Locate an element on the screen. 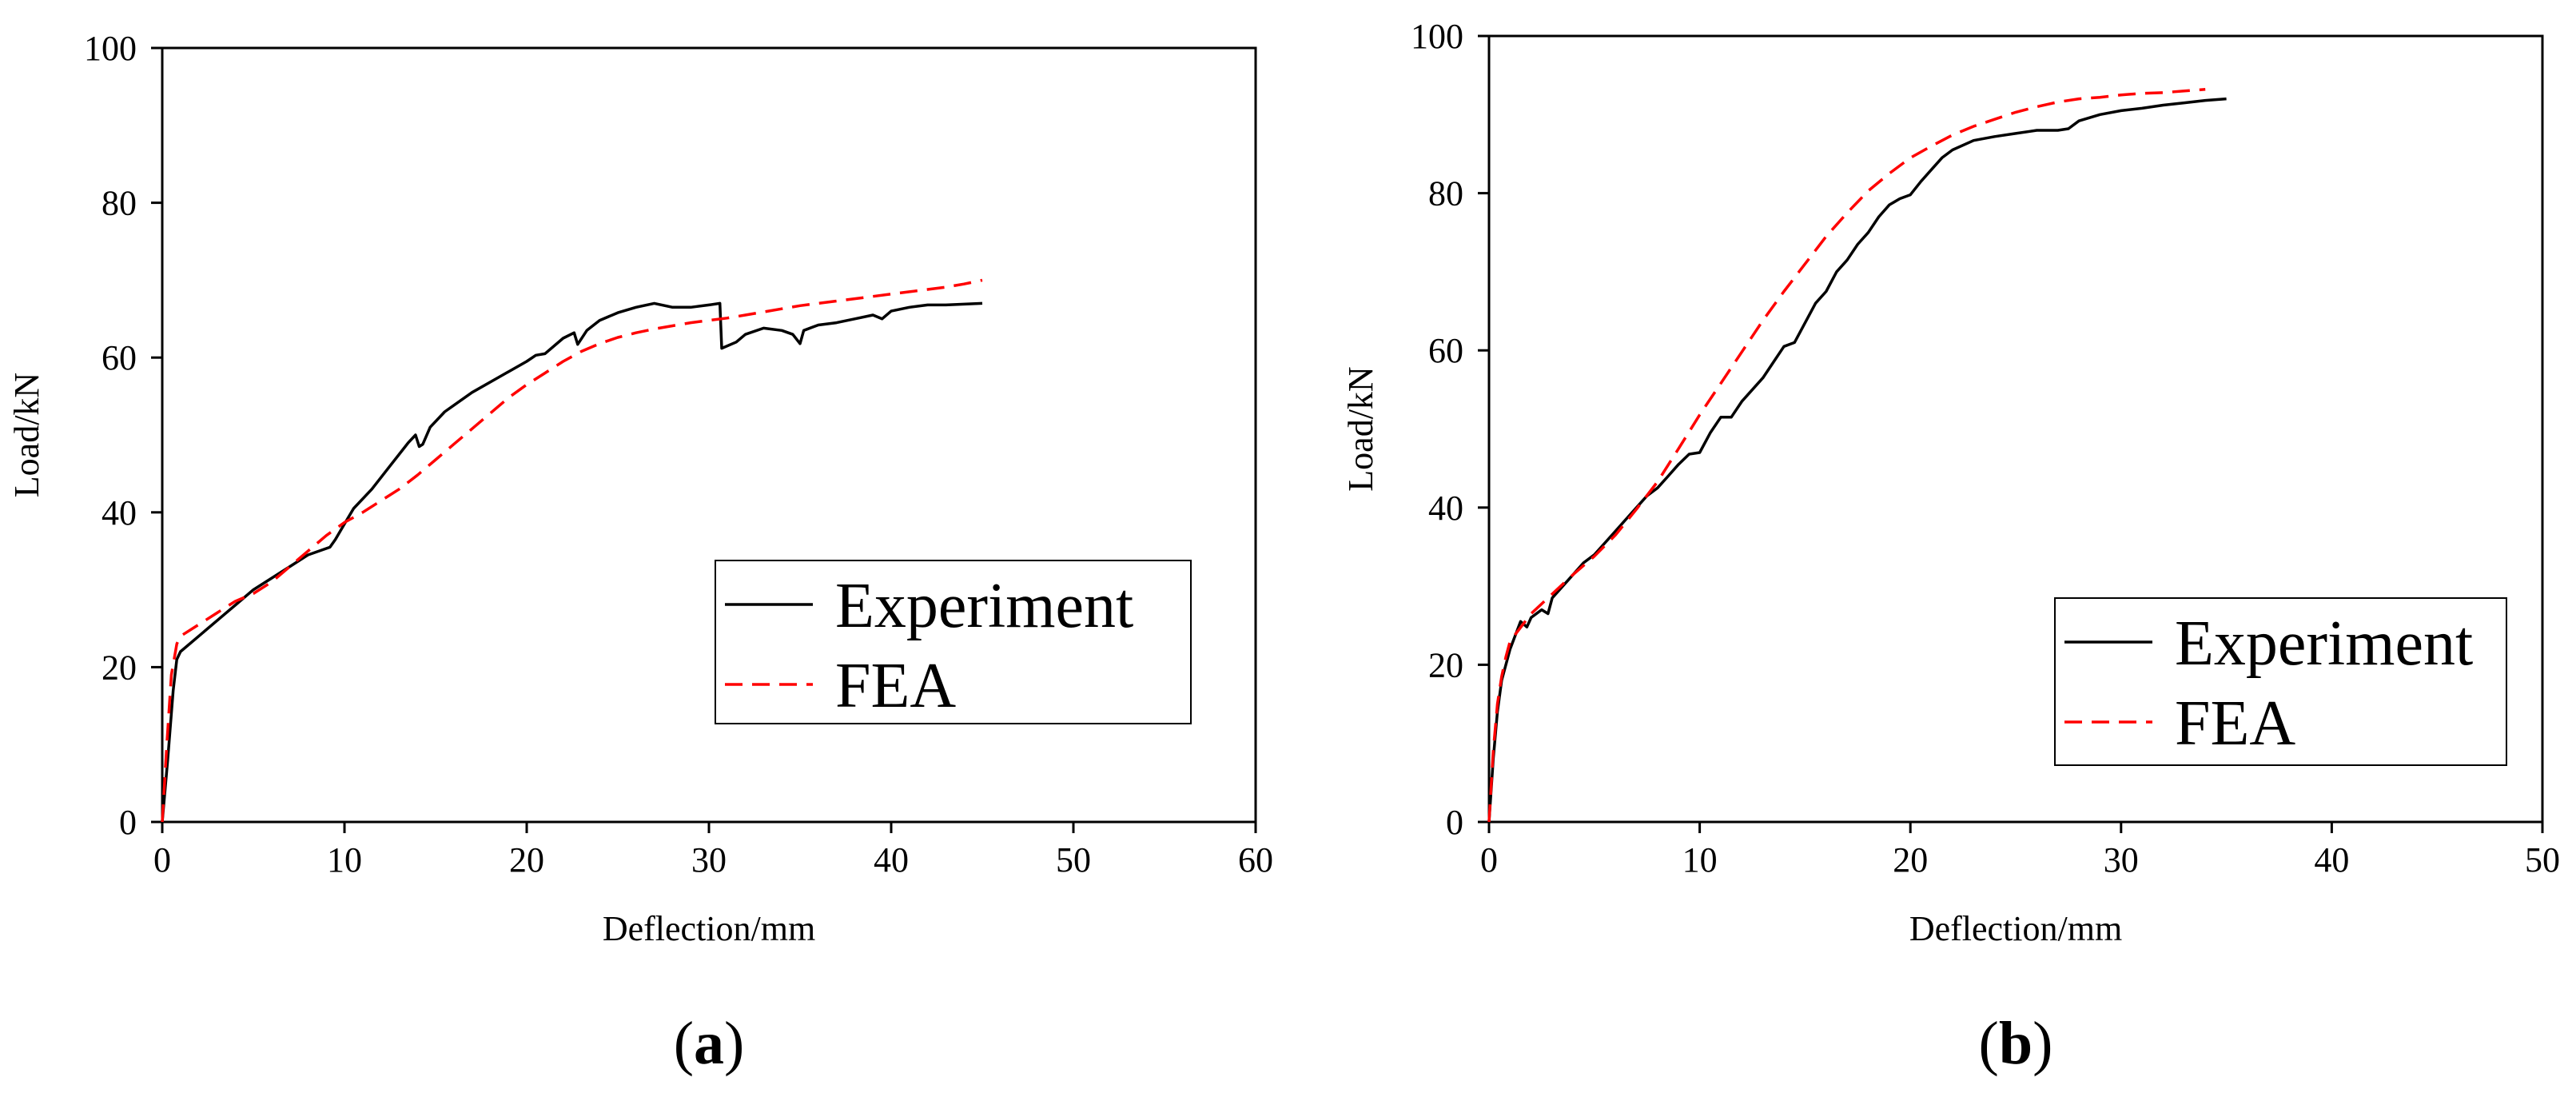 The image size is (2576, 1097). panel-label: (b) is located at coordinates (2016, 1043).